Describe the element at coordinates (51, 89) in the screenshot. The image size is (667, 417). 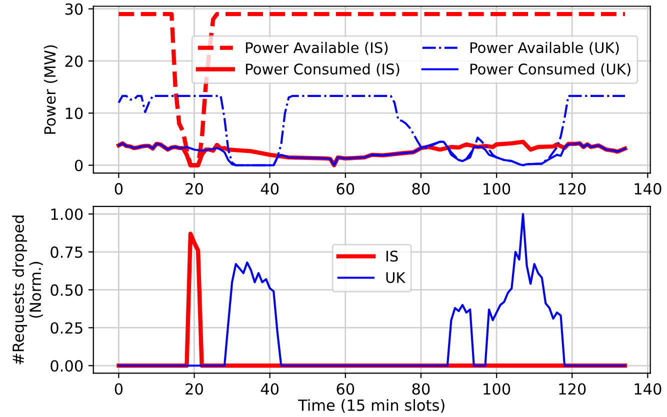
I see `y-axis-title: Power (MW)` at that location.